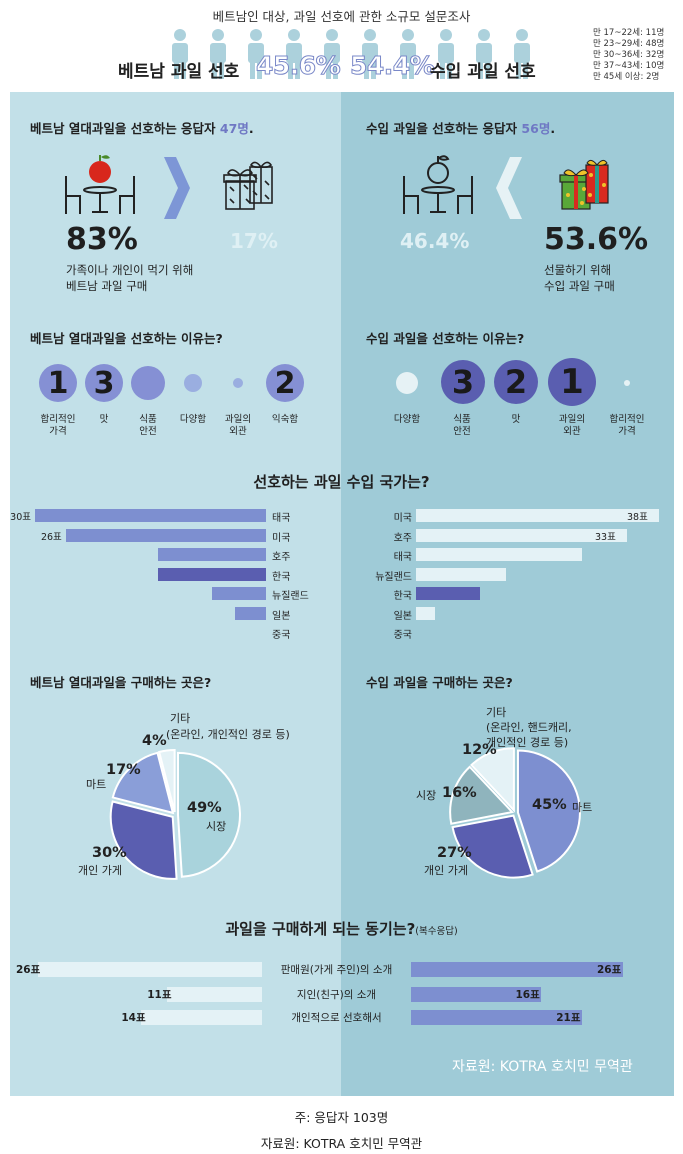  I want to click on gift-boxes-icon, so click(248, 185).